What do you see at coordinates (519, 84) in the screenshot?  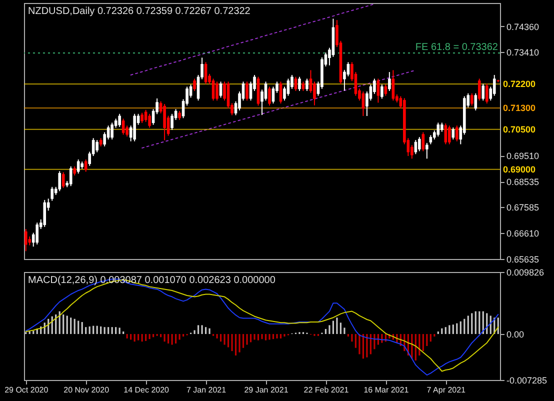 I see `ref-line-label: 0.72200` at bounding box center [519, 84].